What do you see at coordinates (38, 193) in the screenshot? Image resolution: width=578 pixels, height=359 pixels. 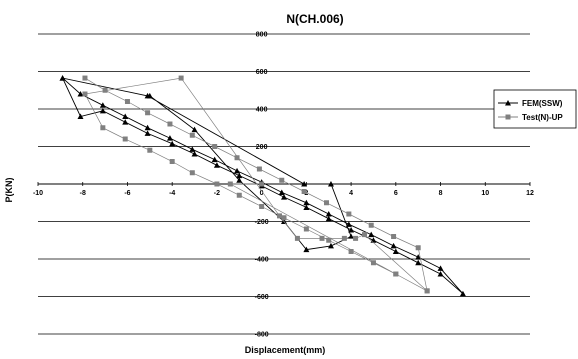 I see `x-tick-label: -10` at bounding box center [38, 193].